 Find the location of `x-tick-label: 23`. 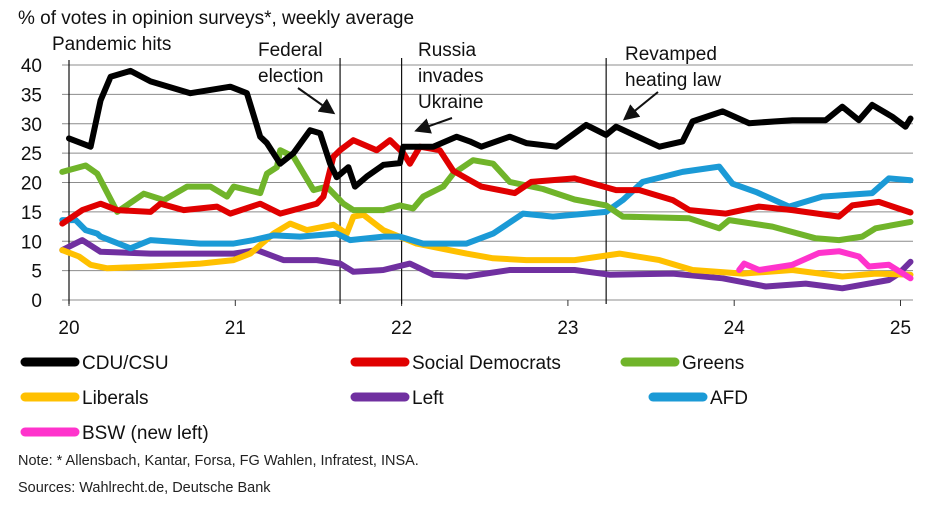

x-tick-label: 23 is located at coordinates (567, 328).